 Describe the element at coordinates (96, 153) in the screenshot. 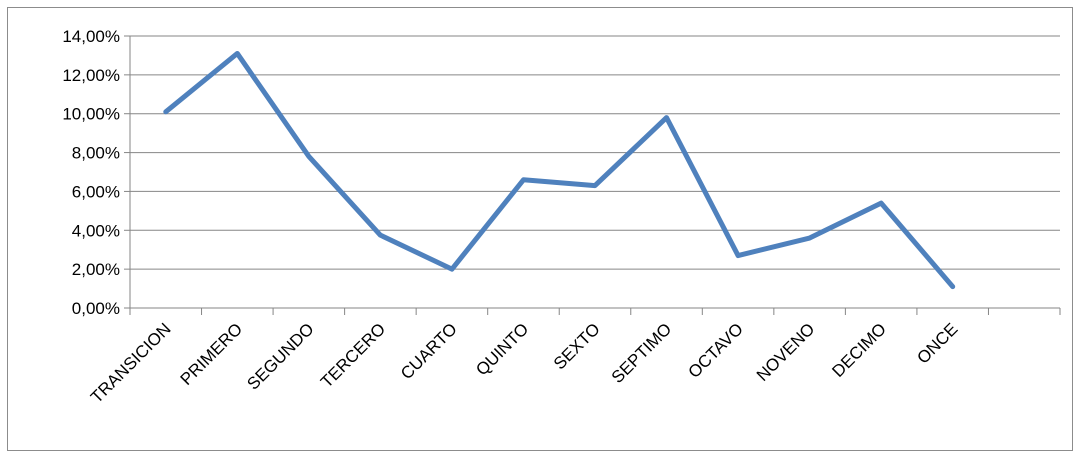

I see `y-tick-label: 8,00%` at that location.